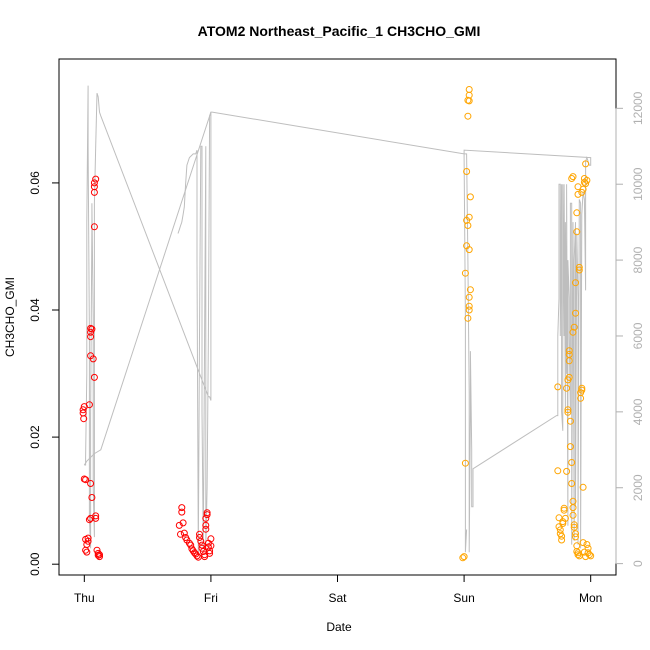 Image resolution: width=650 pixels, height=650 pixels. I want to click on x-tick-label-4: Mon, so click(590, 598).